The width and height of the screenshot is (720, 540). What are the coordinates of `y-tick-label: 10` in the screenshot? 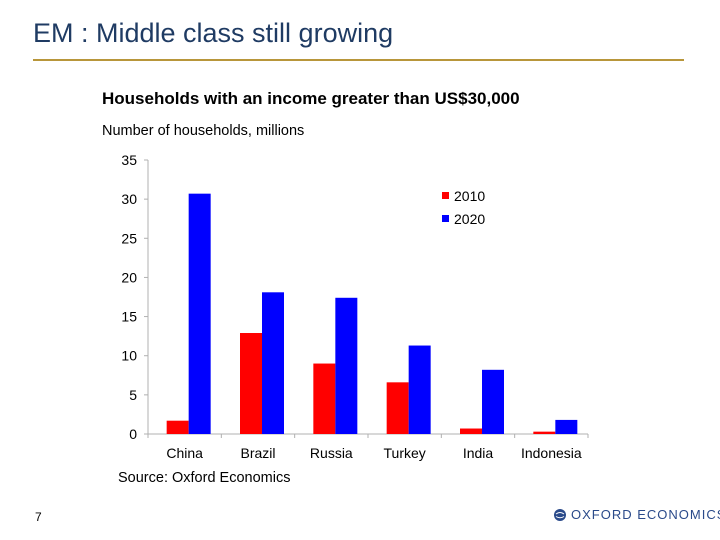 It's located at (129, 356).